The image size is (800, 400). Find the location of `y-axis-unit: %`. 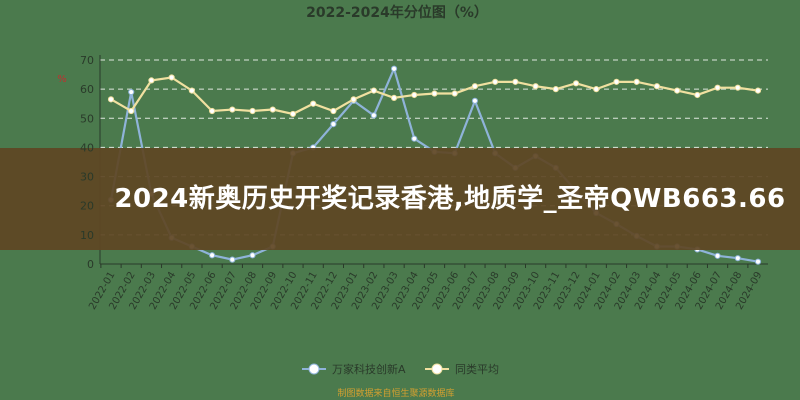

y-axis-unit: % is located at coordinates (62, 79).